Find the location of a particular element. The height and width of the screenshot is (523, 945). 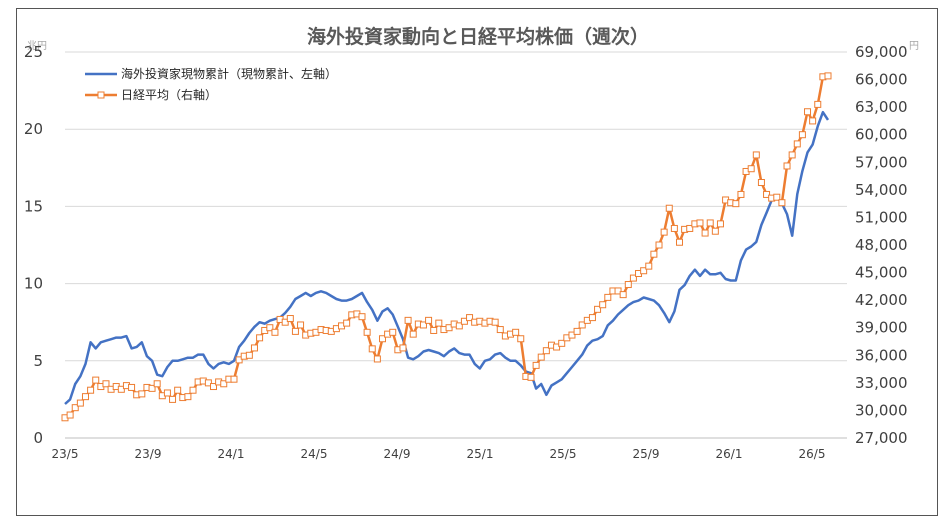

legend-label-nikkei: 日経平均（右軸） is located at coordinates (169, 94).